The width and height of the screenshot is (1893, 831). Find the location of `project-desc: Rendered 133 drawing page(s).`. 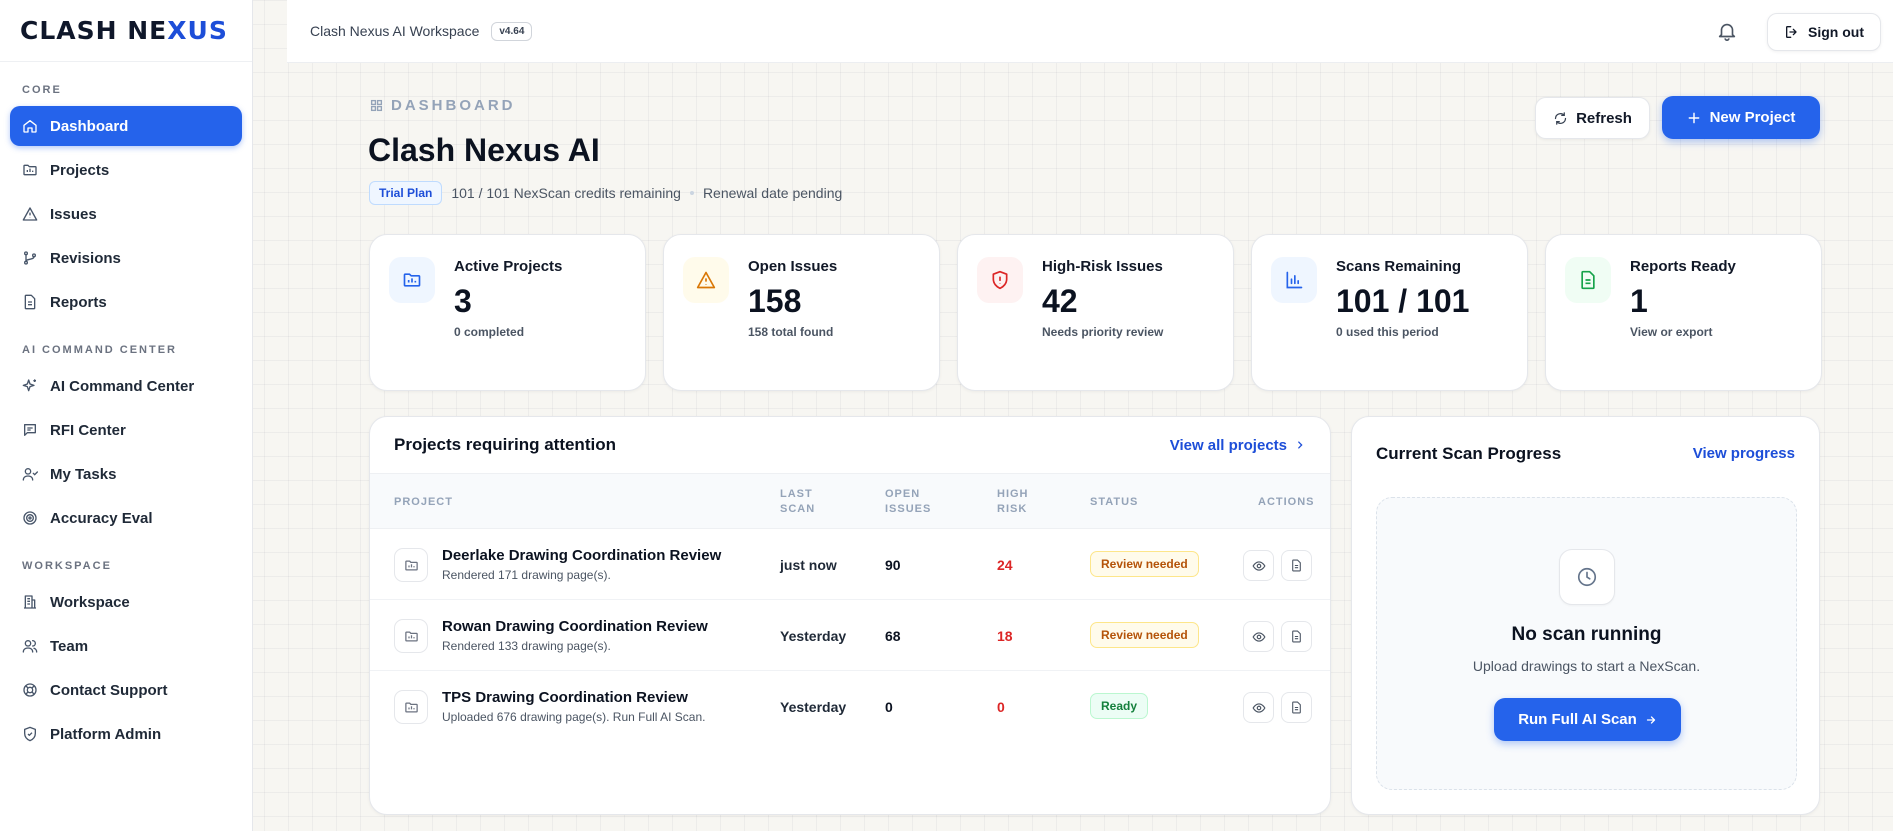

project-desc: Rendered 133 drawing page(s). is located at coordinates (526, 646).